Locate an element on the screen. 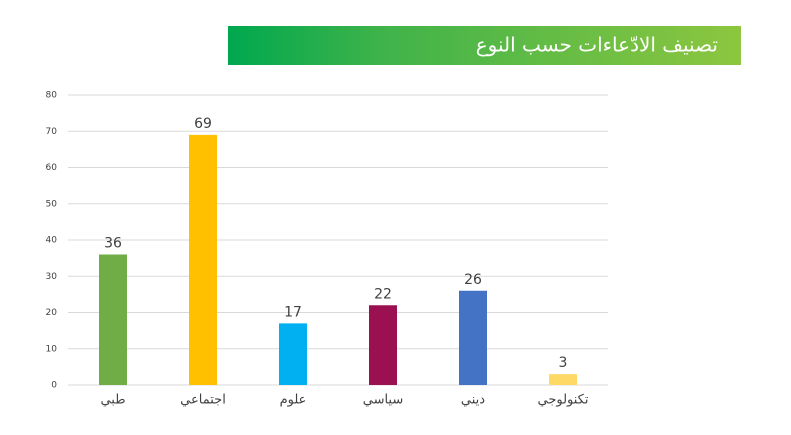 This screenshot has height=435, width=791. x-tick-label: طبي is located at coordinates (112, 400).